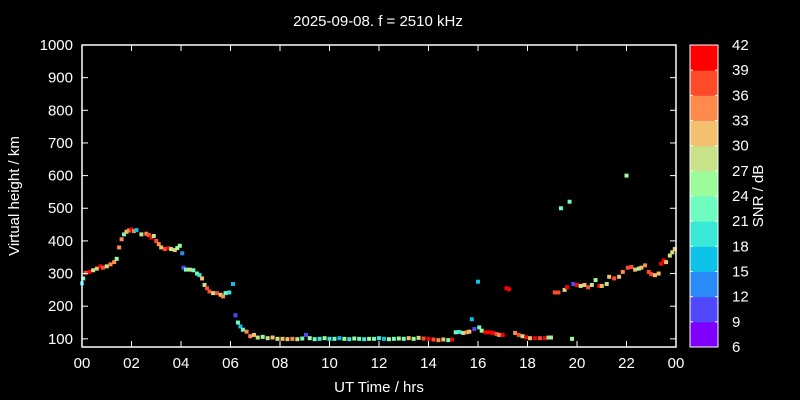 This screenshot has width=800, height=400. I want to click on y-tick-label: 100, so click(60, 339).